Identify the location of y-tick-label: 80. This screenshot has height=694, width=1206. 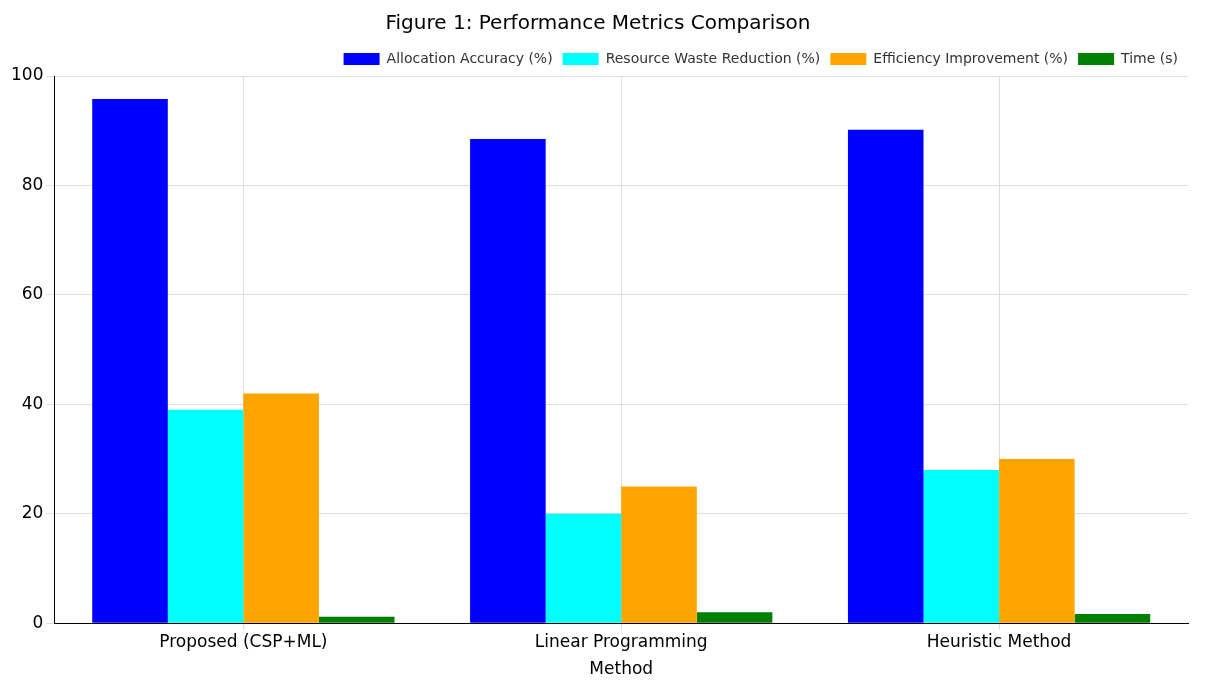
(32, 183).